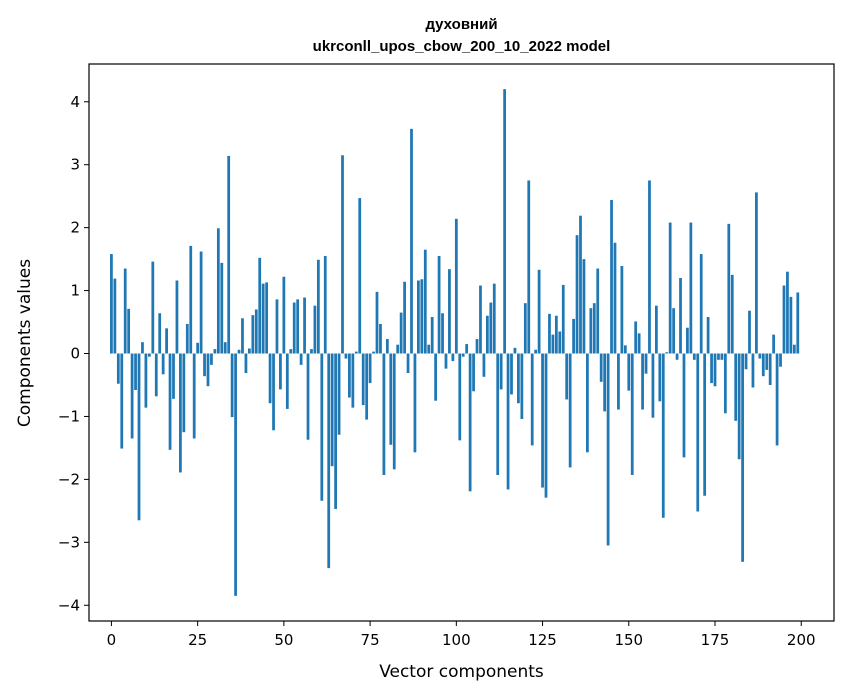  Describe the element at coordinates (801, 640) in the screenshot. I see `x-tick-label-200: 200` at that location.